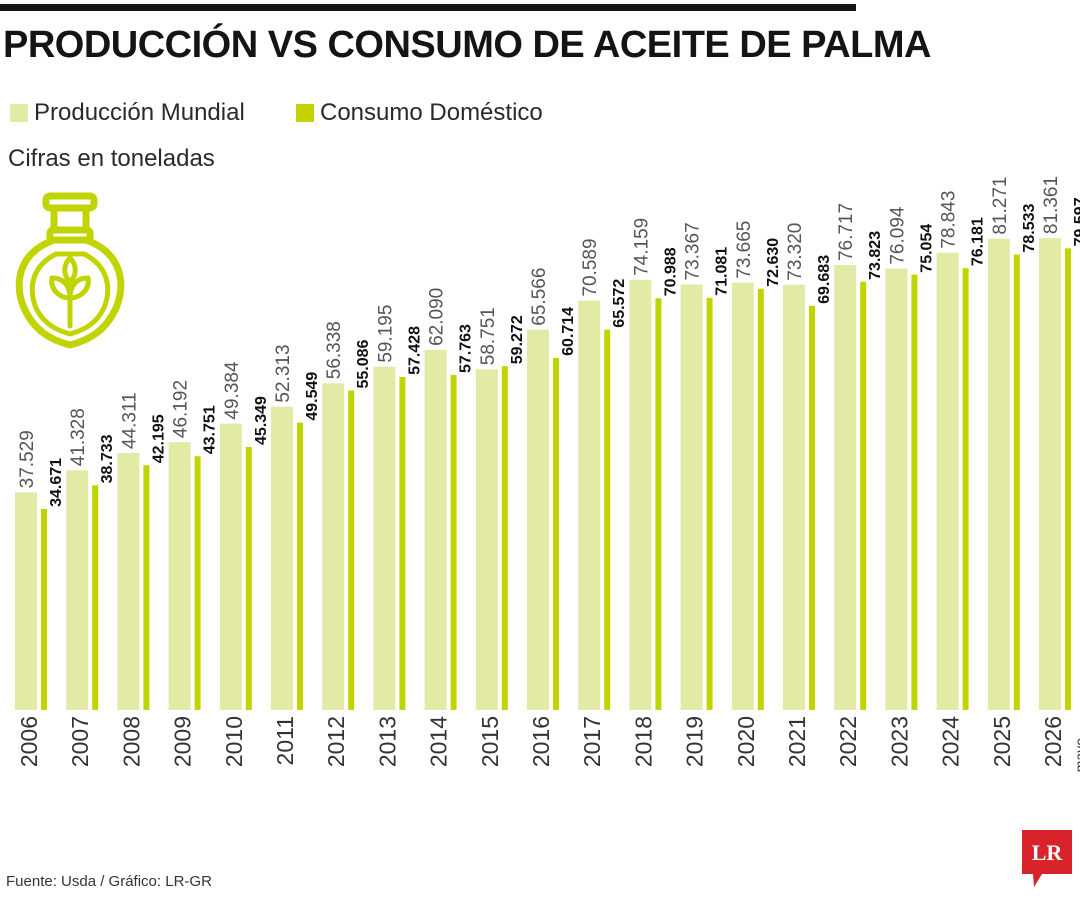 This screenshot has height=900, width=1080. I want to click on x-tick-label: 2020, so click(746, 741).